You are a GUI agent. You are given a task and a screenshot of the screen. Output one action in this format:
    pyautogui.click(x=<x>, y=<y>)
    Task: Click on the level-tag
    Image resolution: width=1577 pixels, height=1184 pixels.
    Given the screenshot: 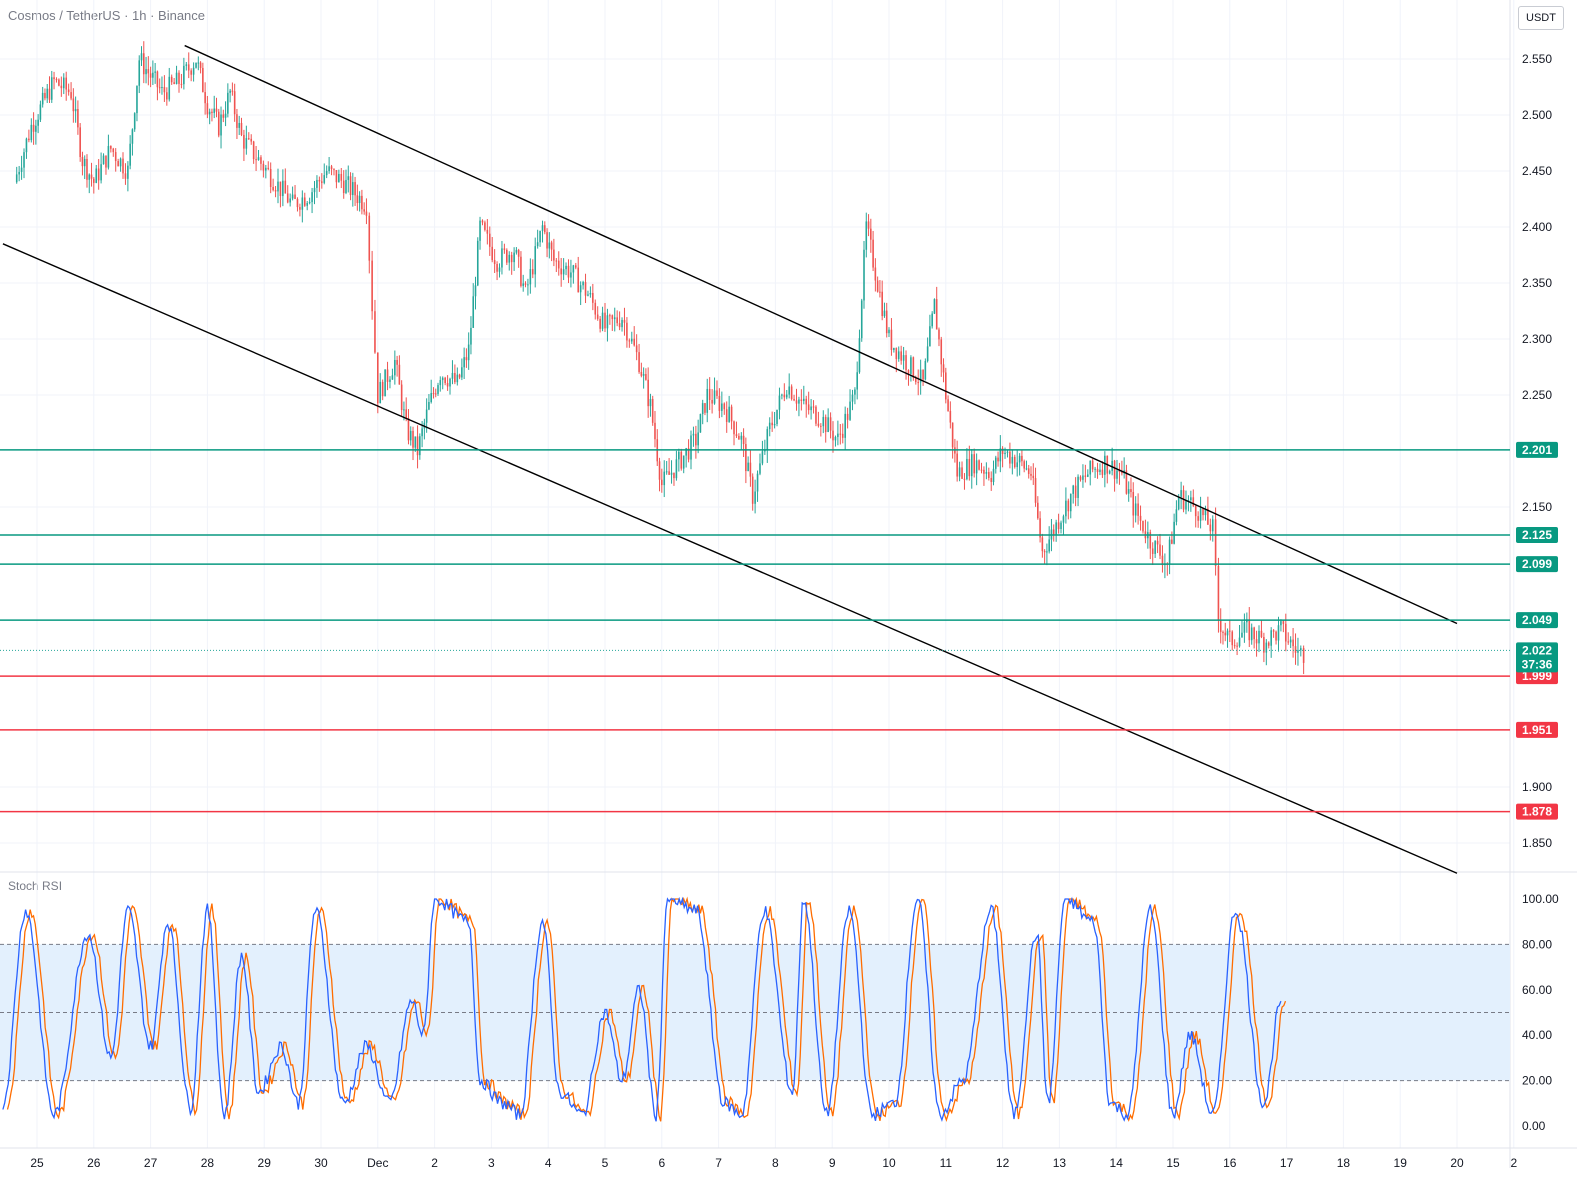 What is the action you would take?
    pyautogui.click(x=1537, y=564)
    